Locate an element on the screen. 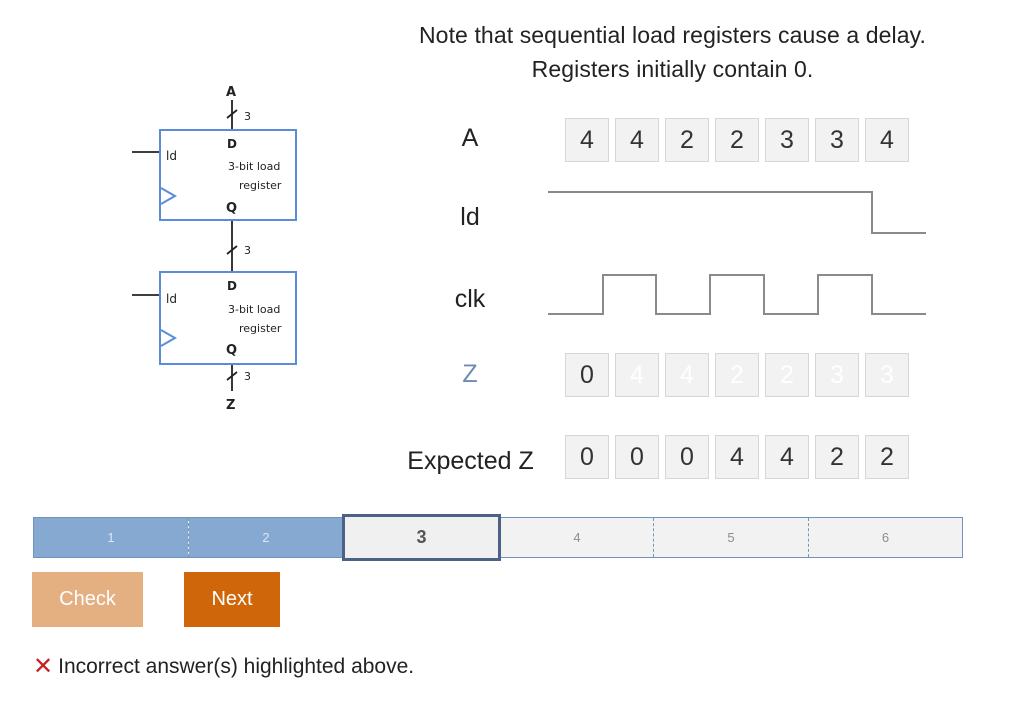  progress-segment-4: 4 is located at coordinates (577, 537).